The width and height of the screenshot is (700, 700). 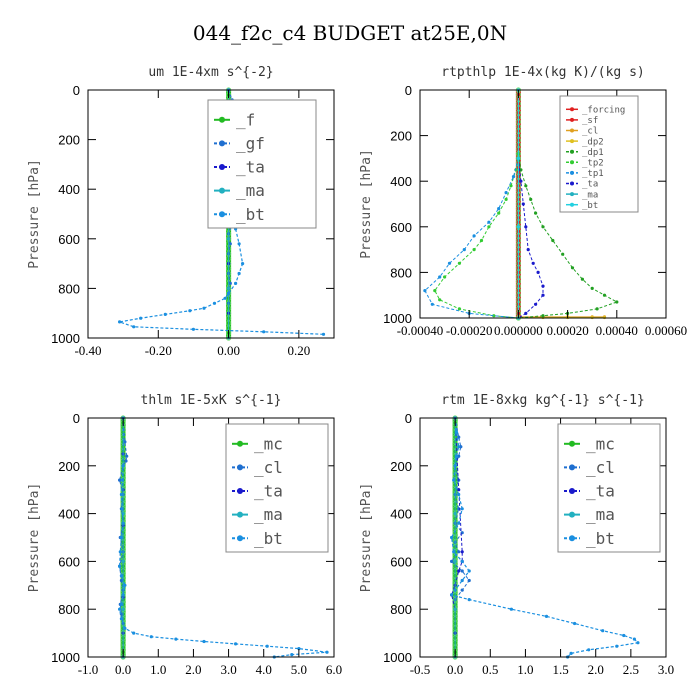 I want to click on legend: _f _gf _ta _ma _bt, so click(x=262, y=164).